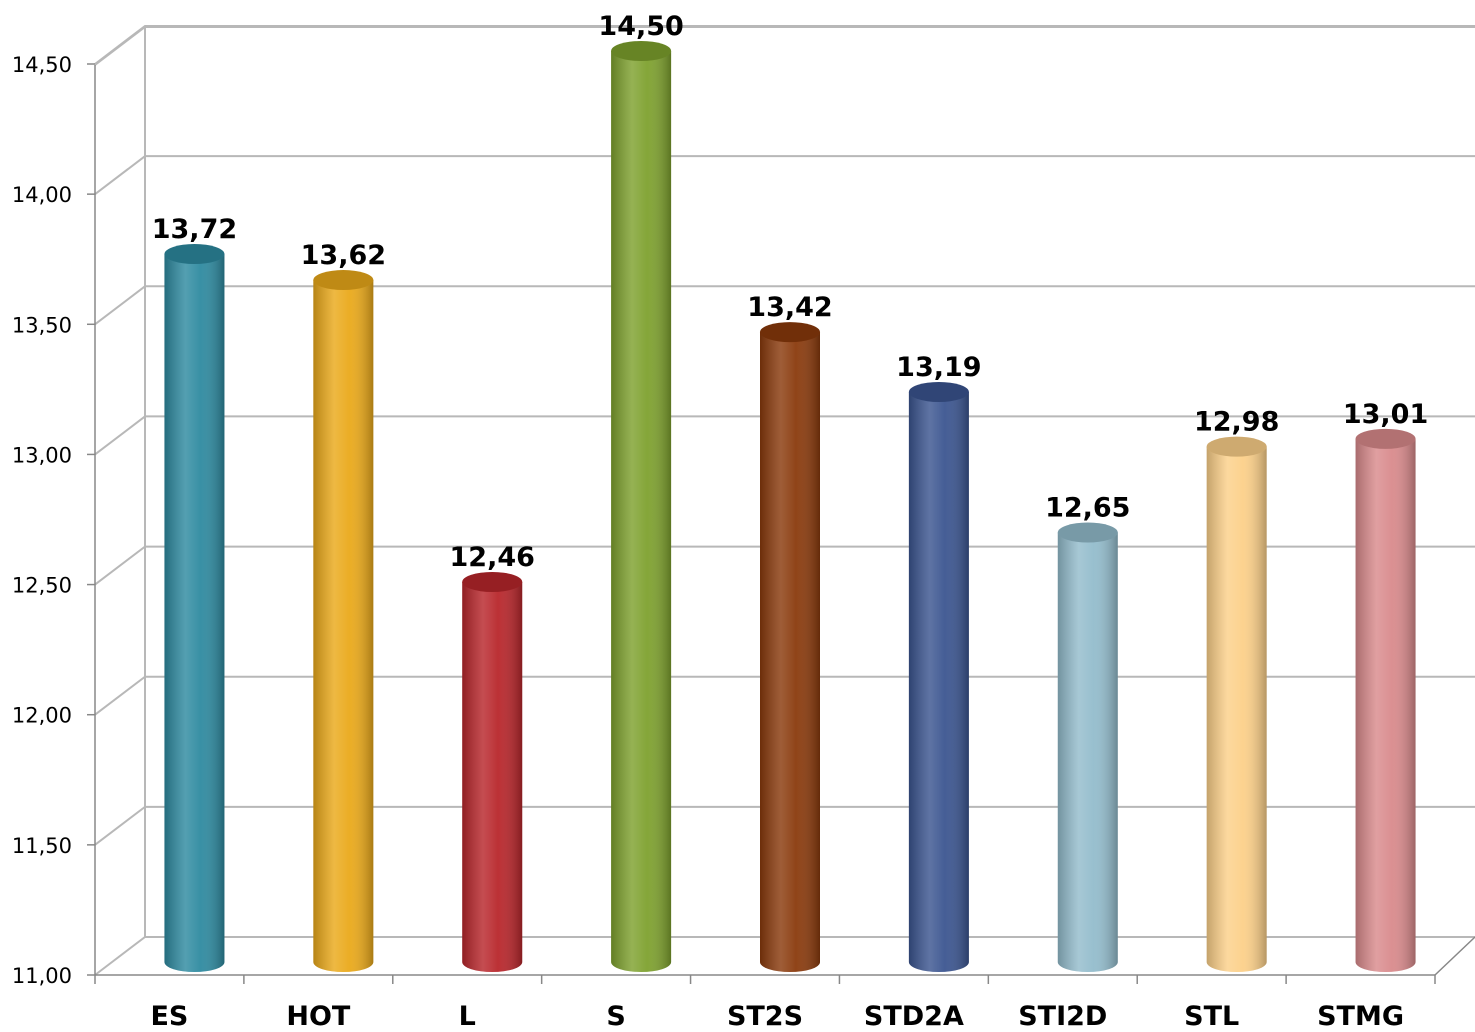  Describe the element at coordinates (914, 1016) in the screenshot. I see `x-tick-label: STD2A` at that location.